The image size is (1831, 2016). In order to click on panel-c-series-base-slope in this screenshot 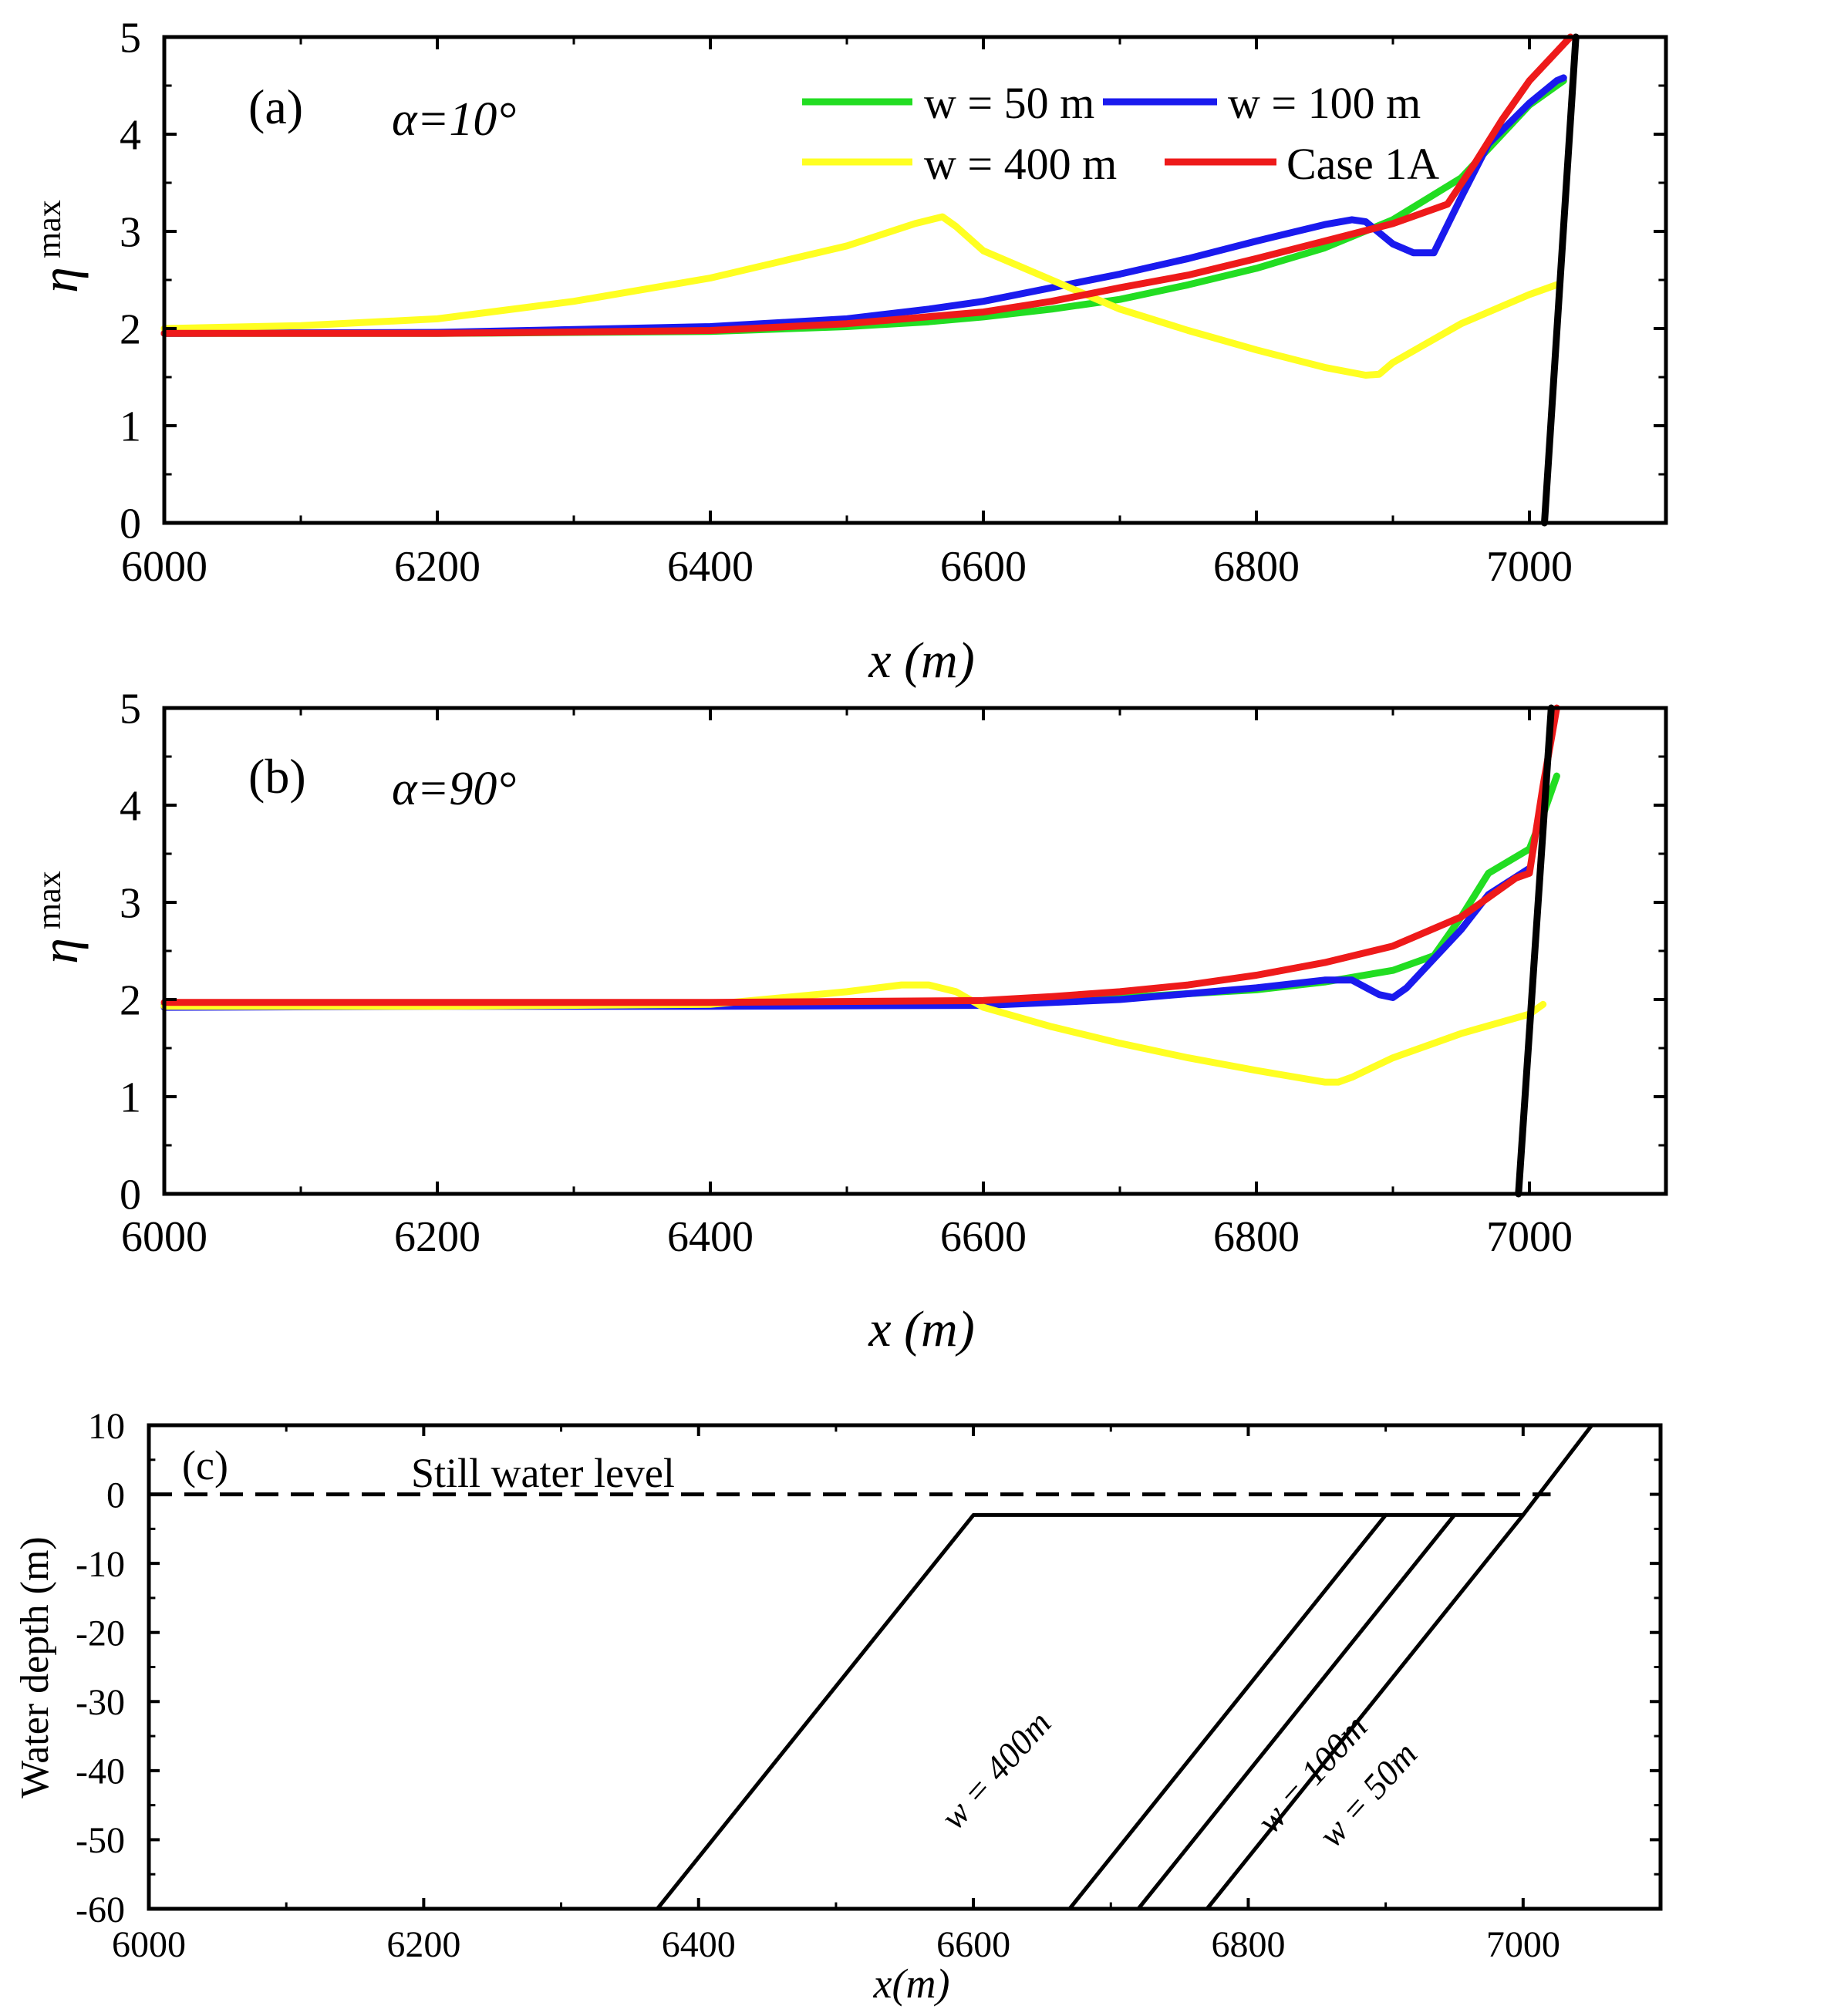, I will do `click(1399, 1667)`.